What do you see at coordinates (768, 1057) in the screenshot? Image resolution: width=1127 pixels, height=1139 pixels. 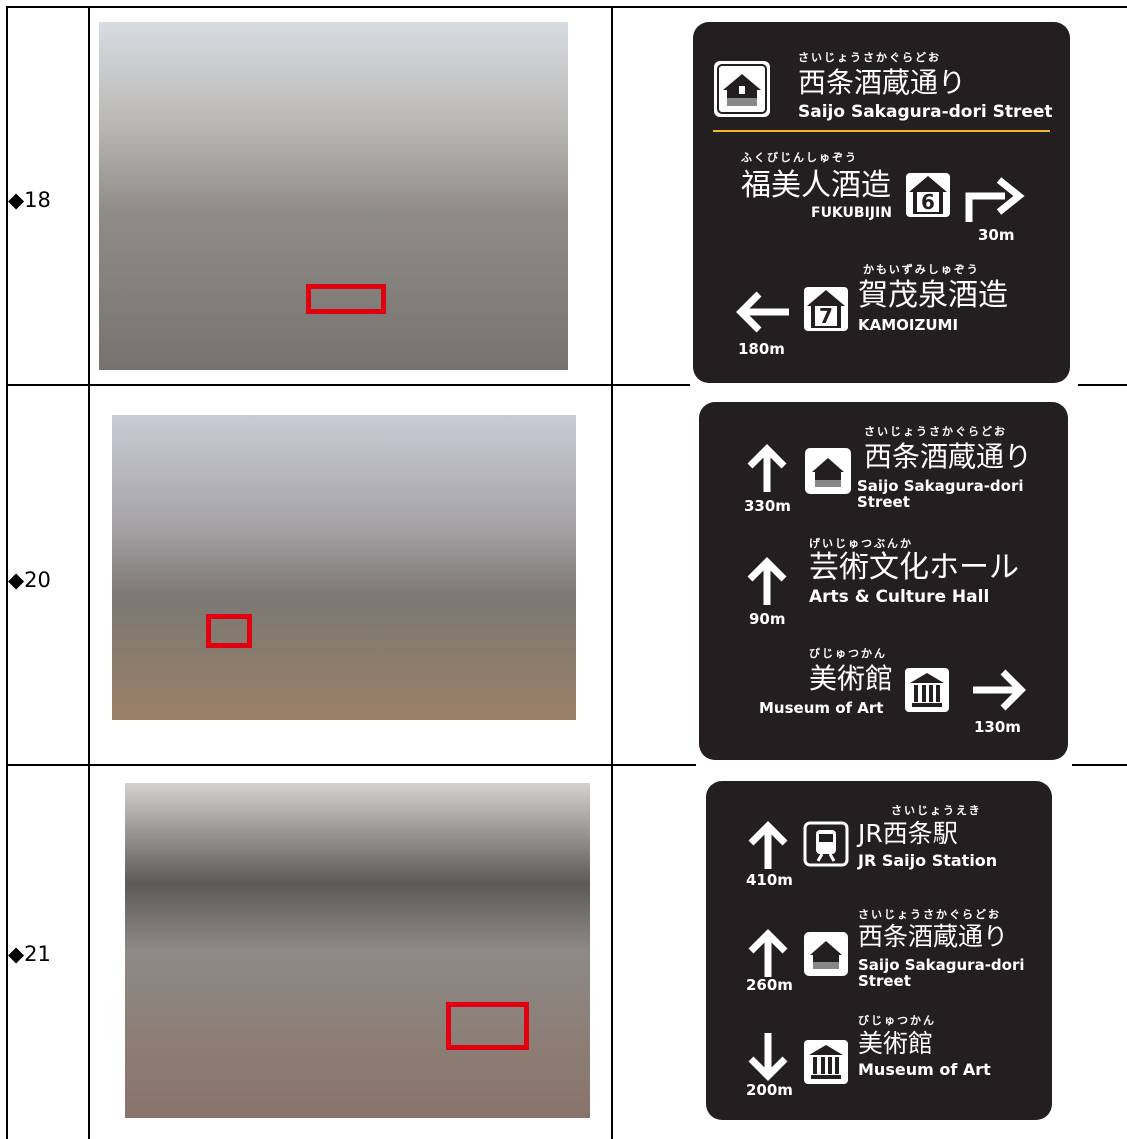 I see `arrow-down` at bounding box center [768, 1057].